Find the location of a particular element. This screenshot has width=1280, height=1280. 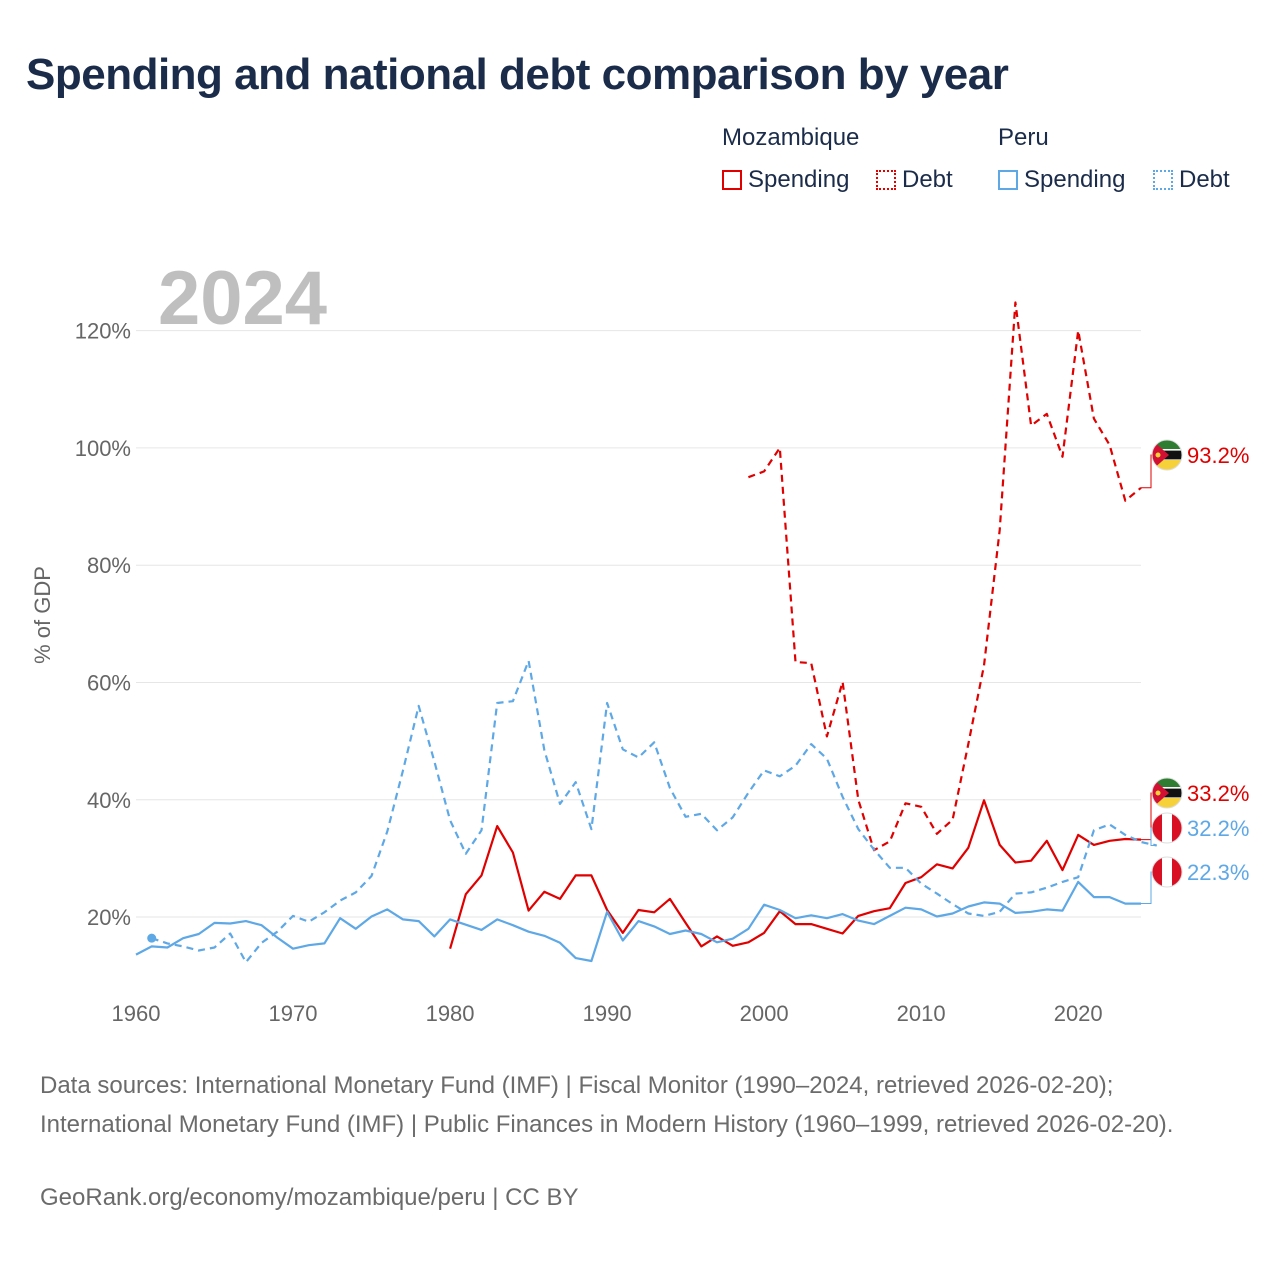

x-tick-label: 1960 is located at coordinates (136, 1013).